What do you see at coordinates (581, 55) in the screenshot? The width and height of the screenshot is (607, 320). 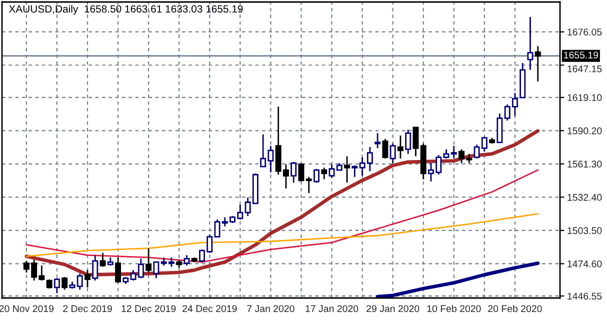 I see `ref-line-label: 1655.19` at bounding box center [581, 55].